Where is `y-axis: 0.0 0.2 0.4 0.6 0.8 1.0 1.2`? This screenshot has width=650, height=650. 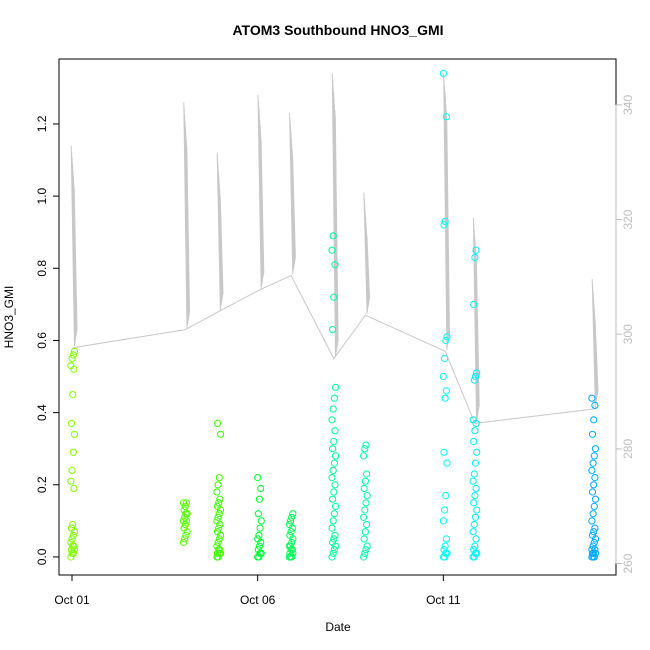 y-axis: 0.0 0.2 0.4 0.6 0.8 1.0 1.2 is located at coordinates (47, 340).